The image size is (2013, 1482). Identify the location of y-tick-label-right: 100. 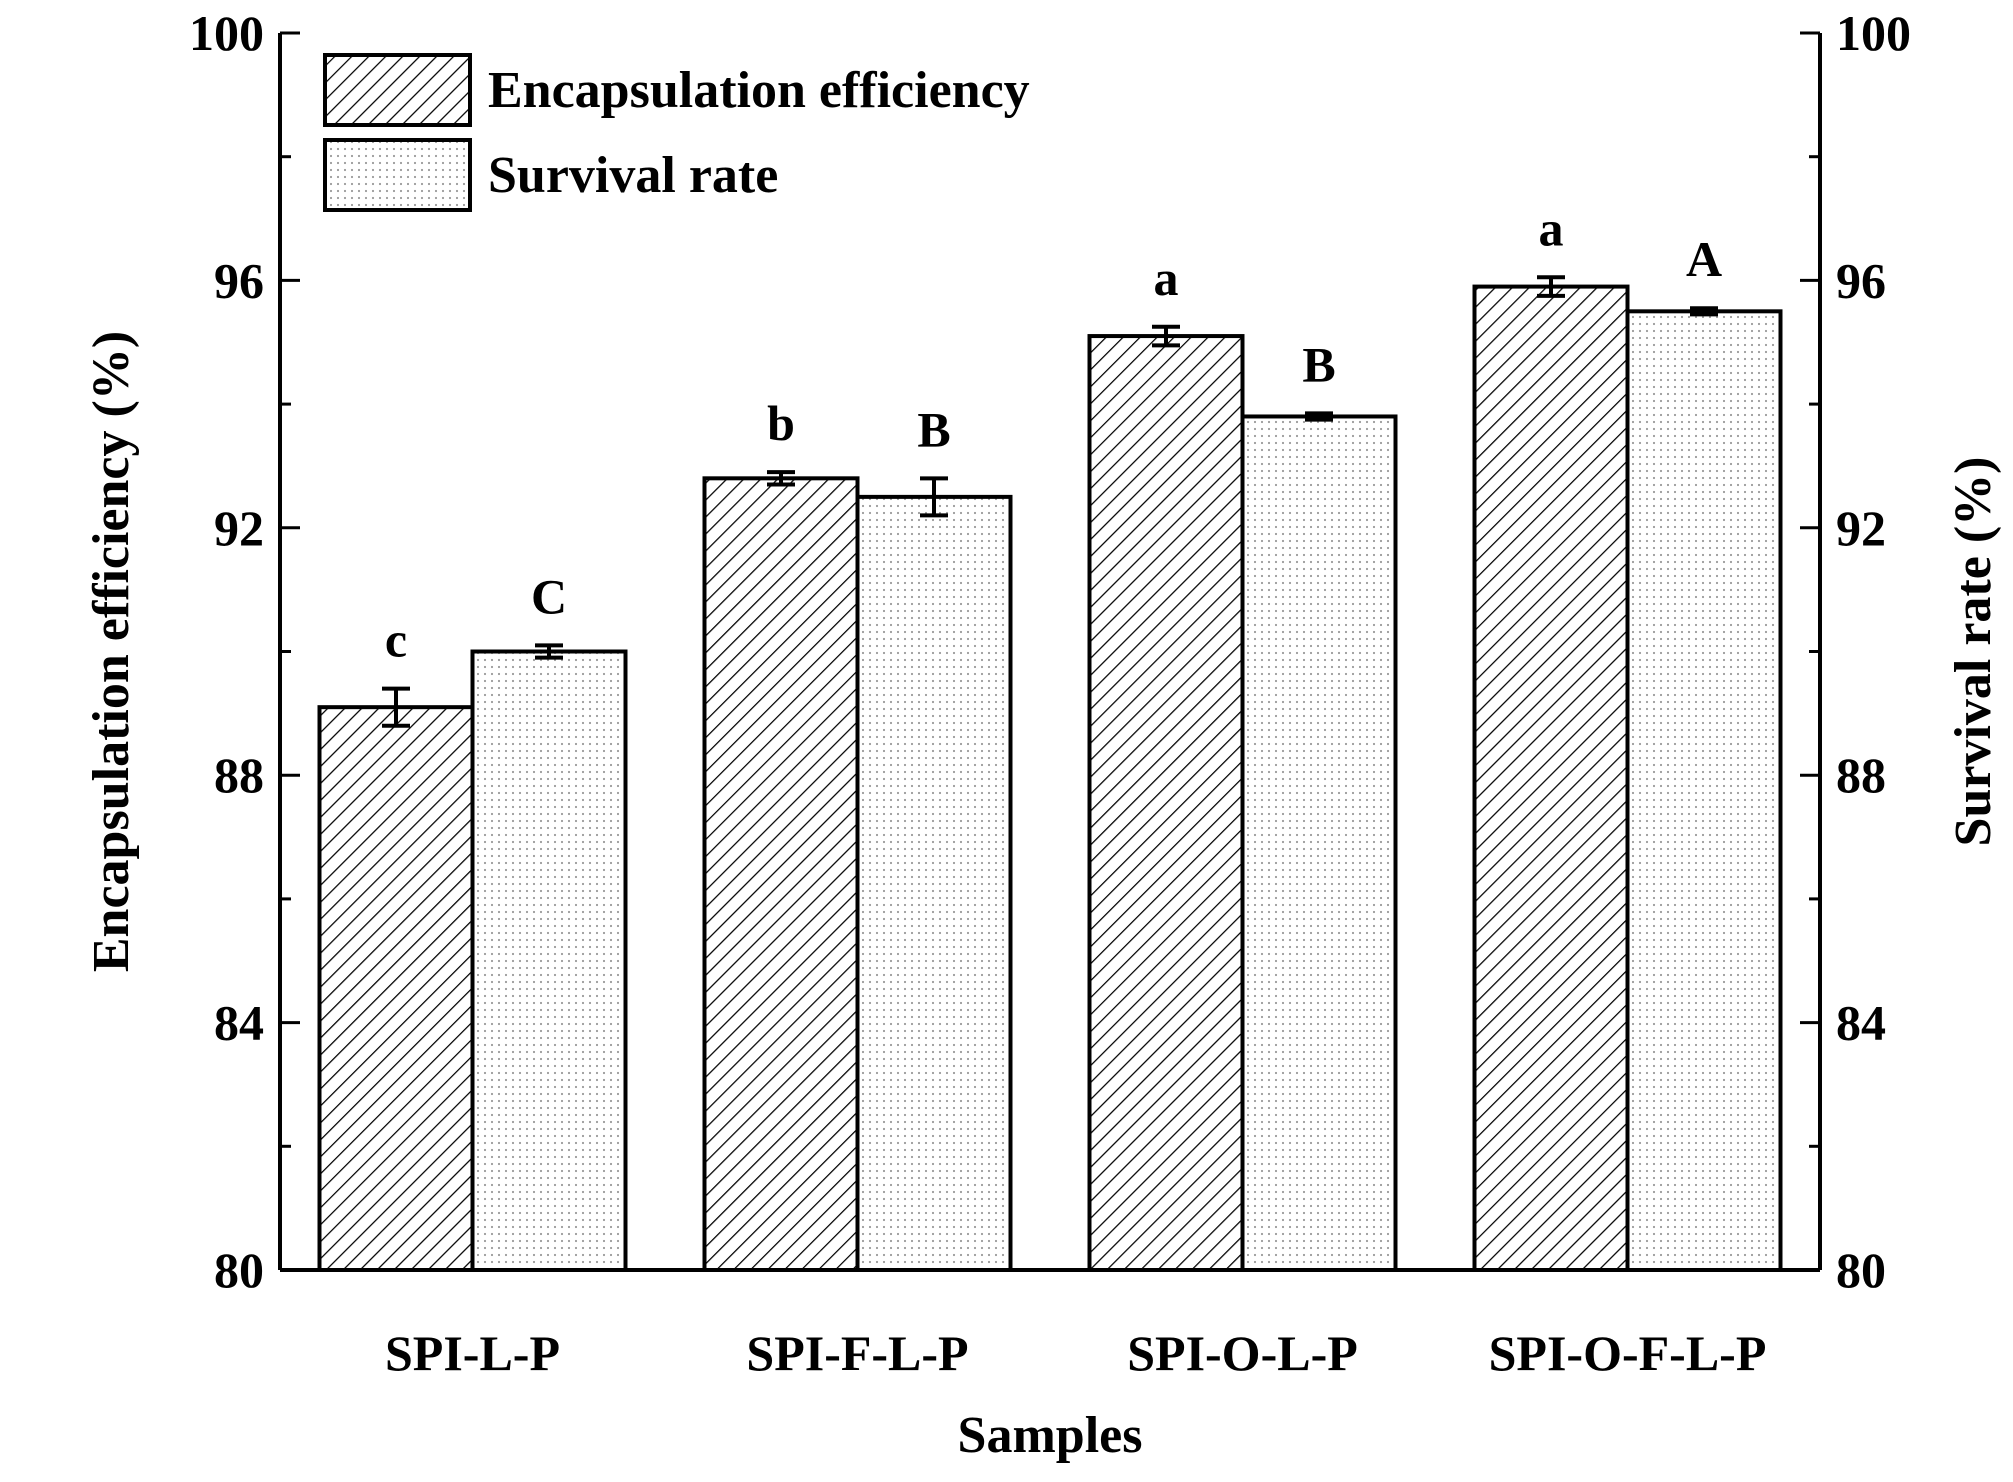
(1873, 33).